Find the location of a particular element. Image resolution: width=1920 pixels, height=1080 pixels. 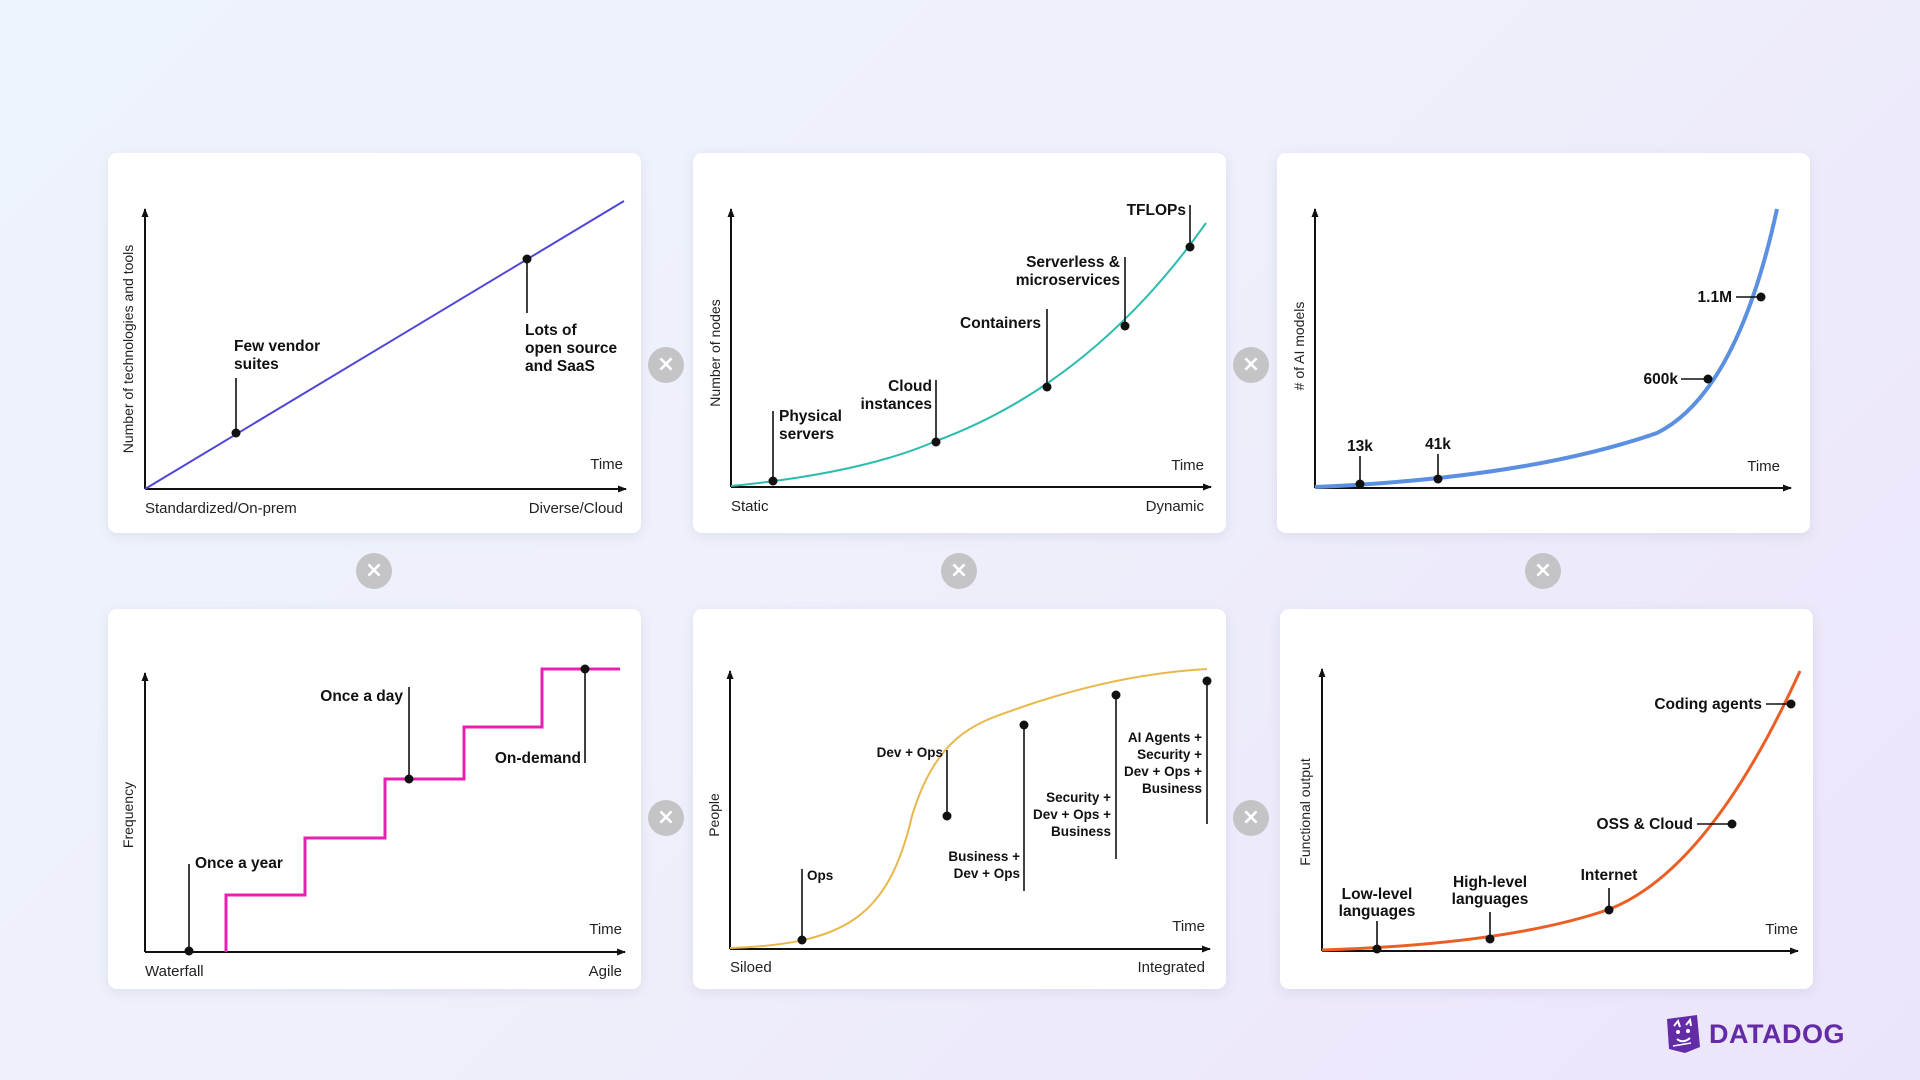

annotation-once-a-day: Once a day is located at coordinates (361, 696).